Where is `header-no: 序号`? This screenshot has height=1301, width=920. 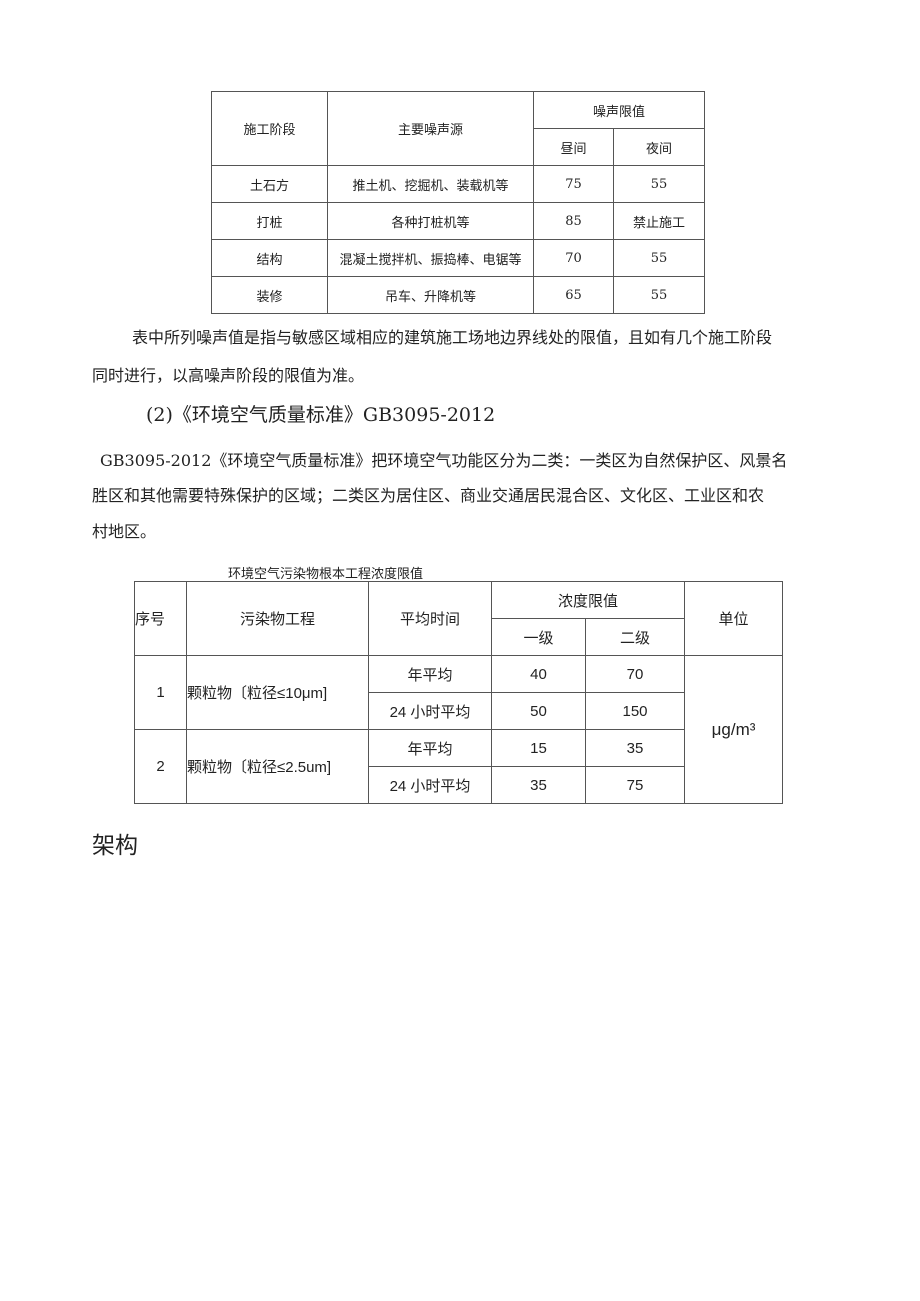 header-no: 序号 is located at coordinates (160, 618).